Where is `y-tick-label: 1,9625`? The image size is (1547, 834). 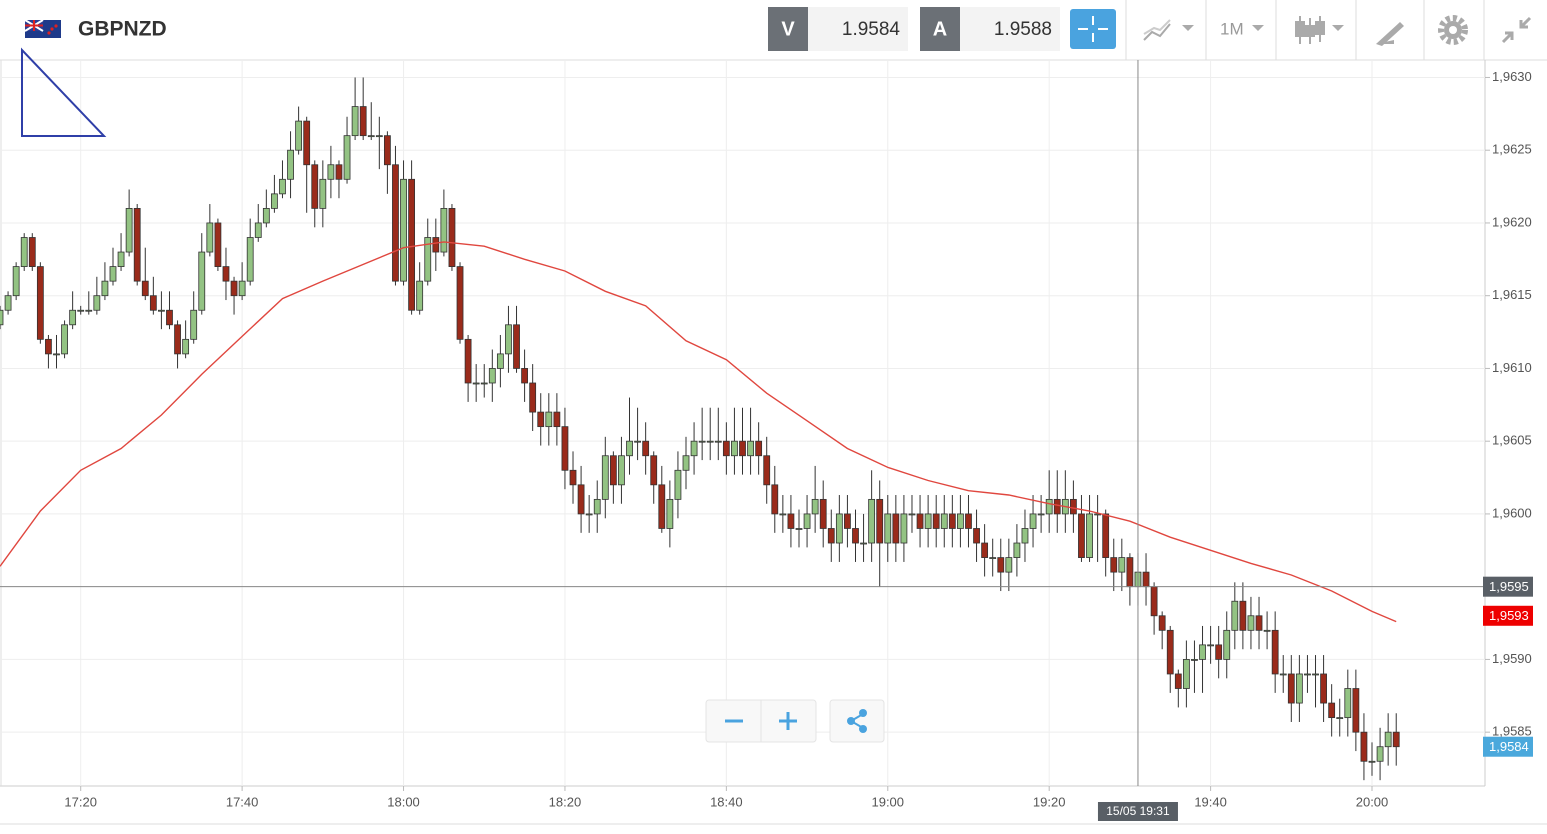
y-tick-label: 1,9625 is located at coordinates (1512, 149).